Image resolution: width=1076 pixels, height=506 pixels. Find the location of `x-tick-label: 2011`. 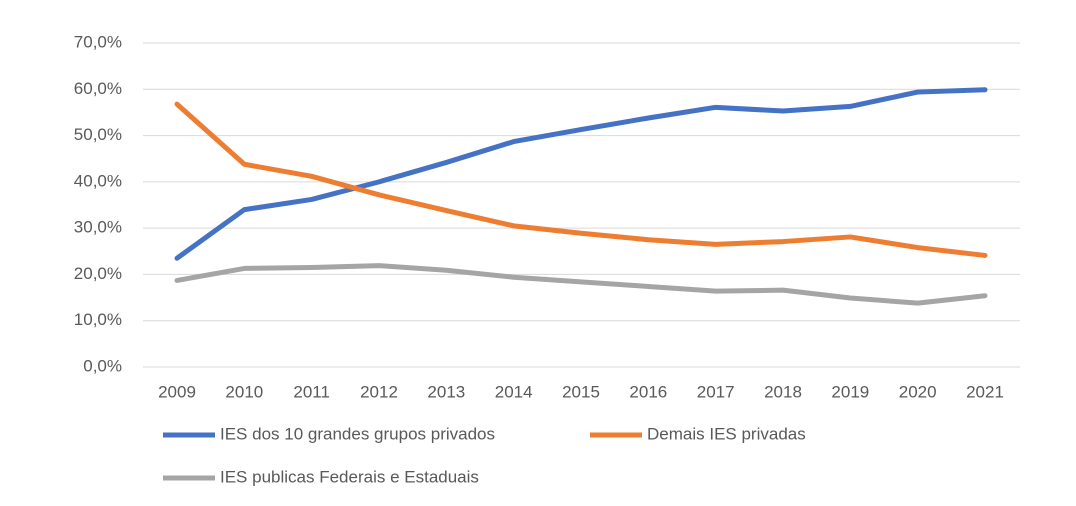

x-tick-label: 2011 is located at coordinates (311, 391).